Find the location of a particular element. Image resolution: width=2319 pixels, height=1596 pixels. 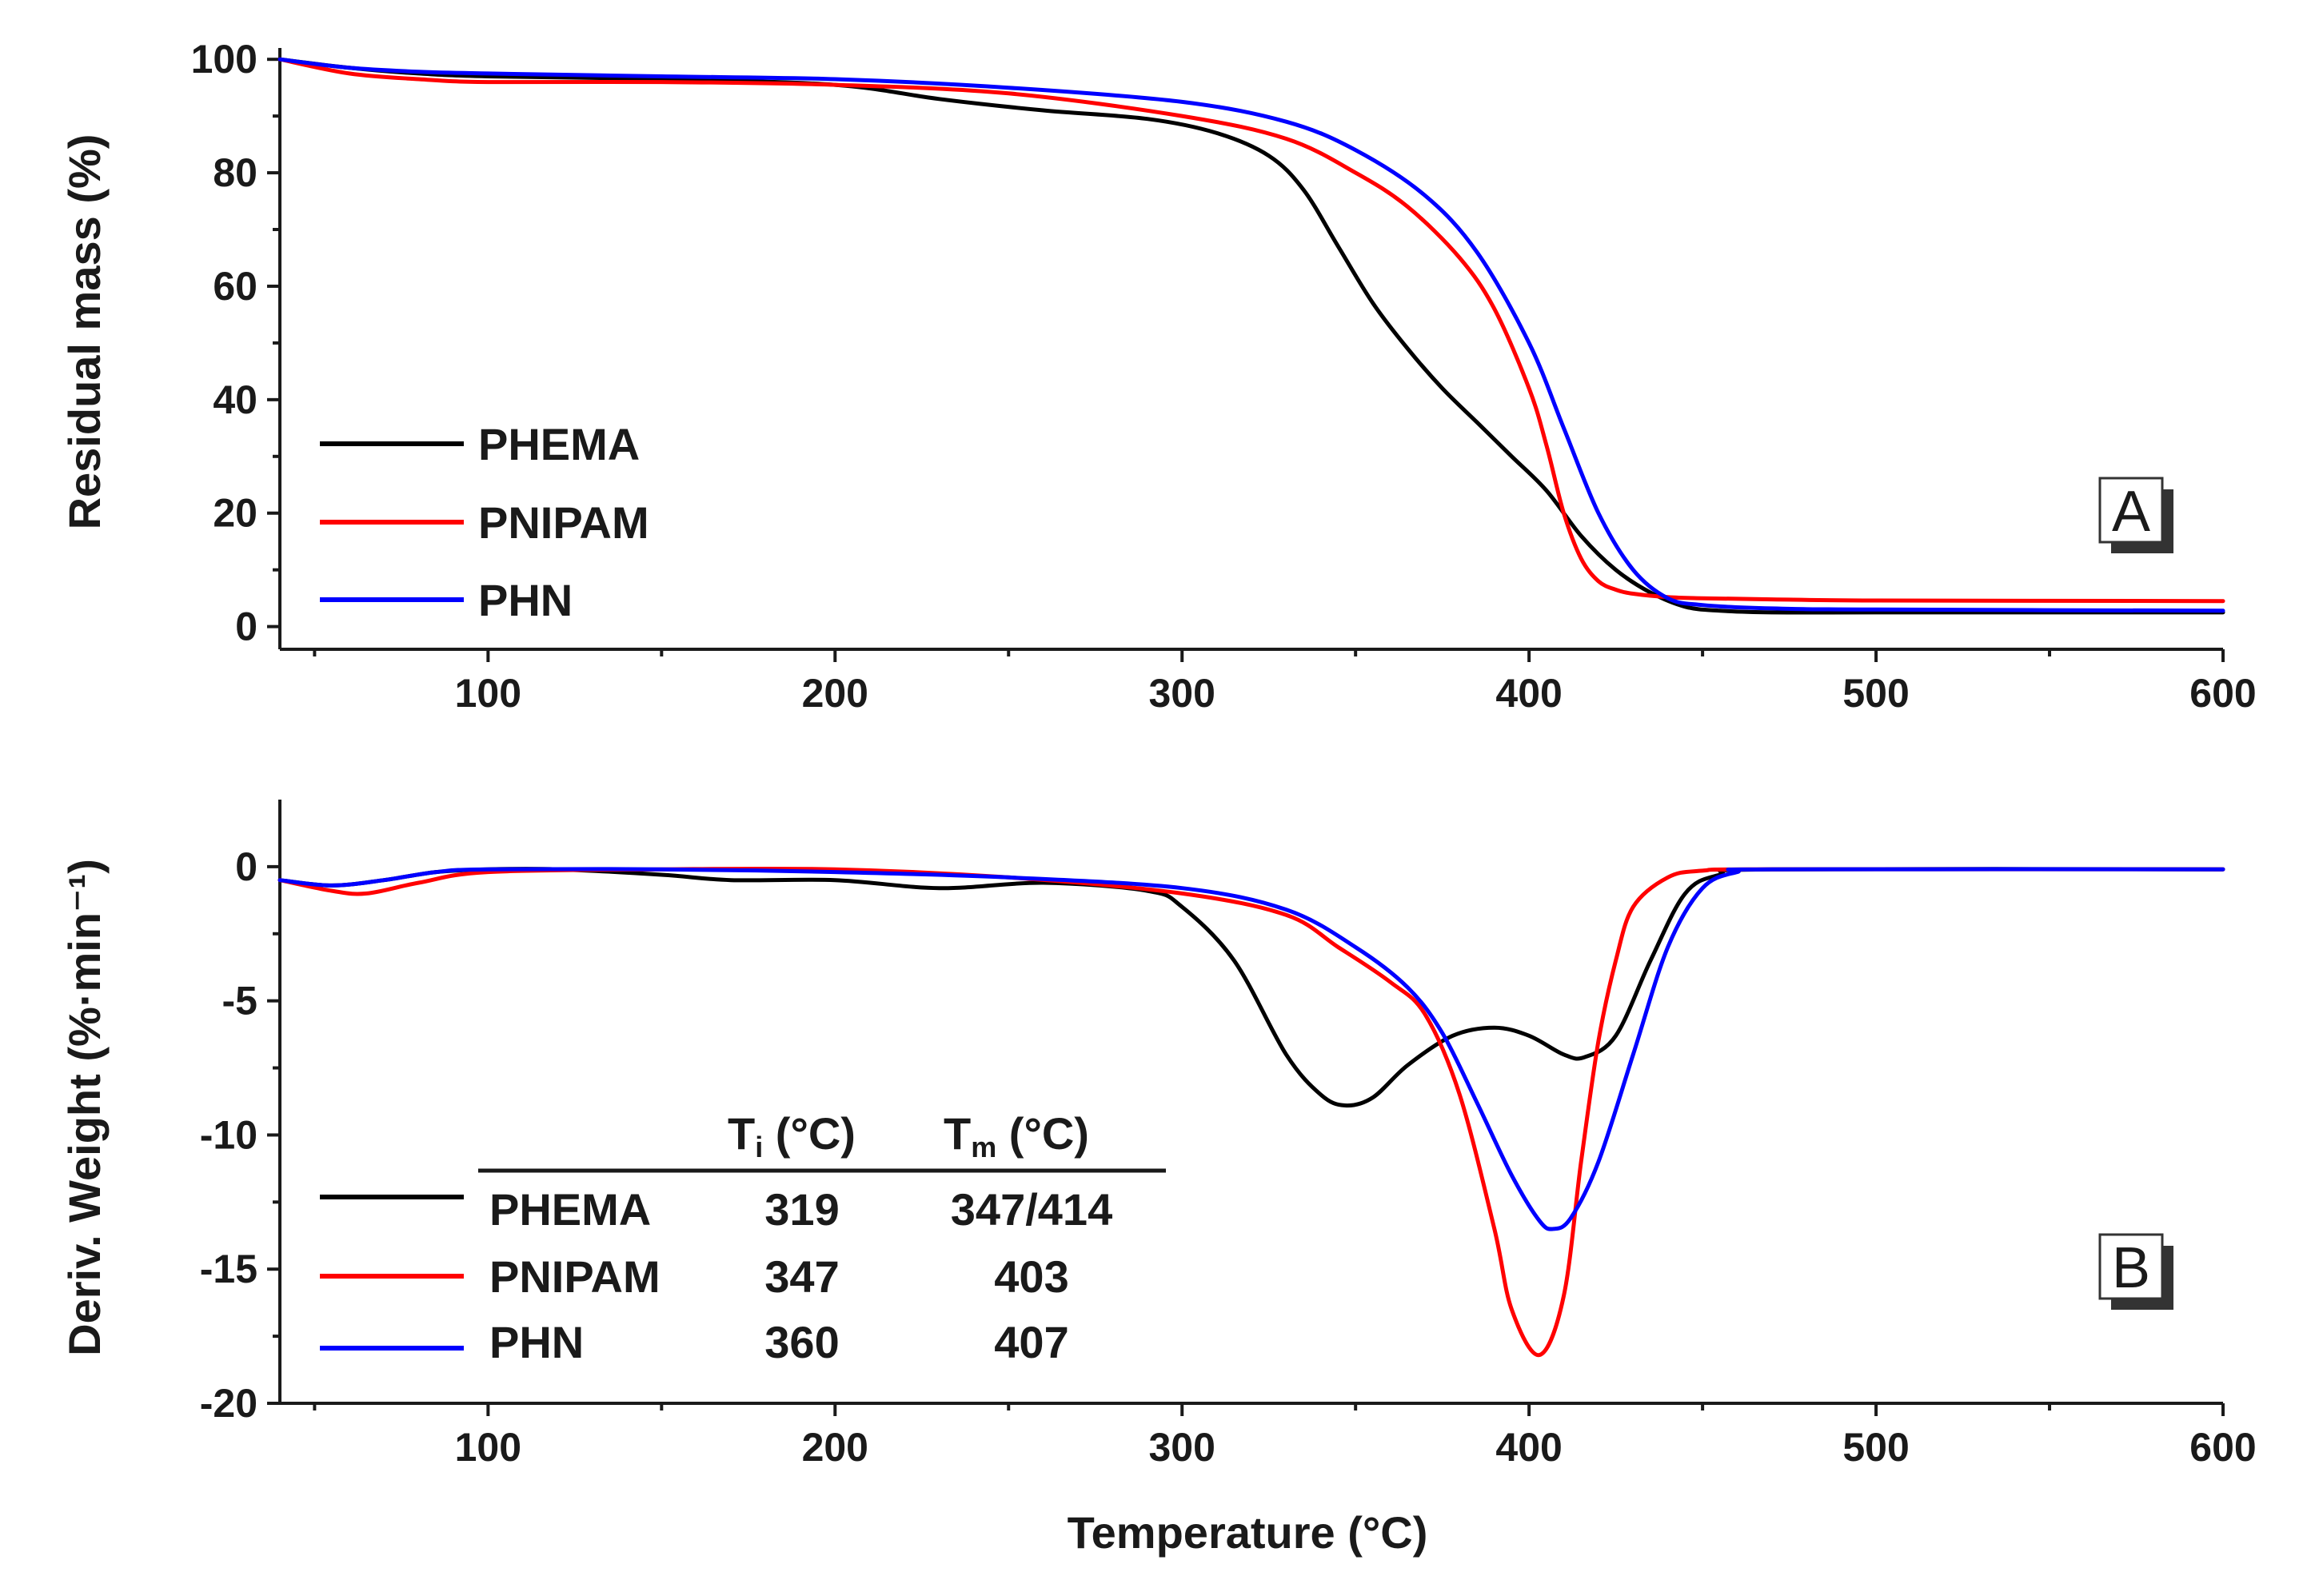

panel-a-y-tick-label: 100 is located at coordinates (224, 59).